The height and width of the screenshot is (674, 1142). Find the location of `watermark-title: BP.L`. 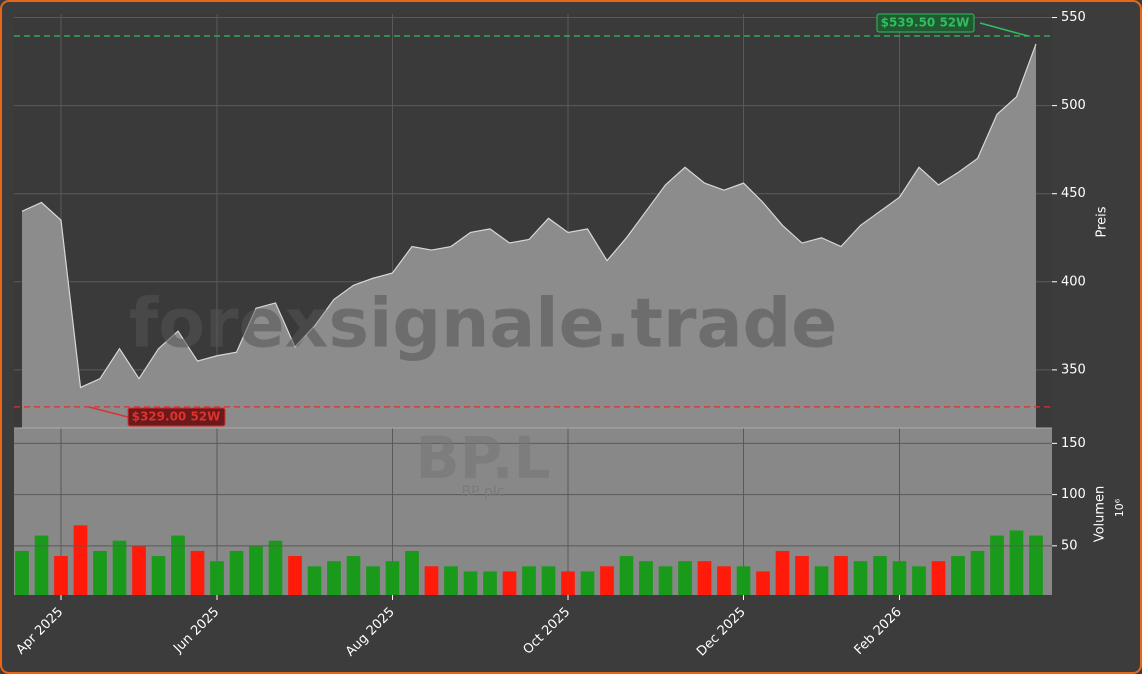

watermark-title: BP.L is located at coordinates (482, 458).